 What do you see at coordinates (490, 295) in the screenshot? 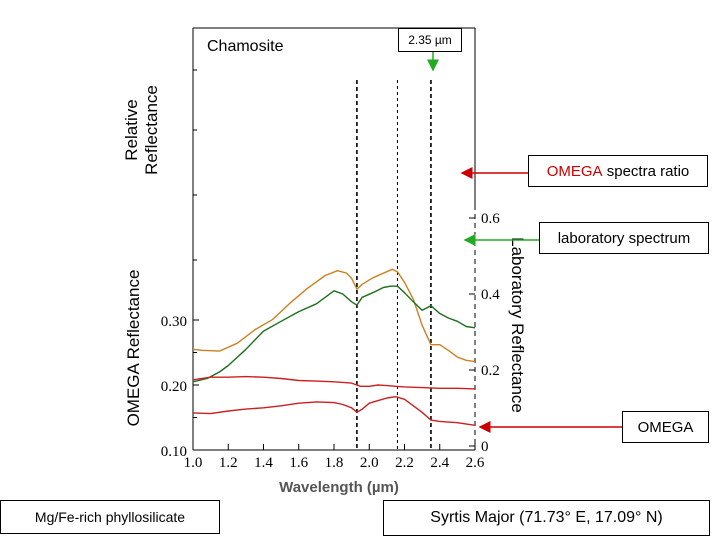
I see `y-right-tick-label-2: 0.4` at bounding box center [490, 295].